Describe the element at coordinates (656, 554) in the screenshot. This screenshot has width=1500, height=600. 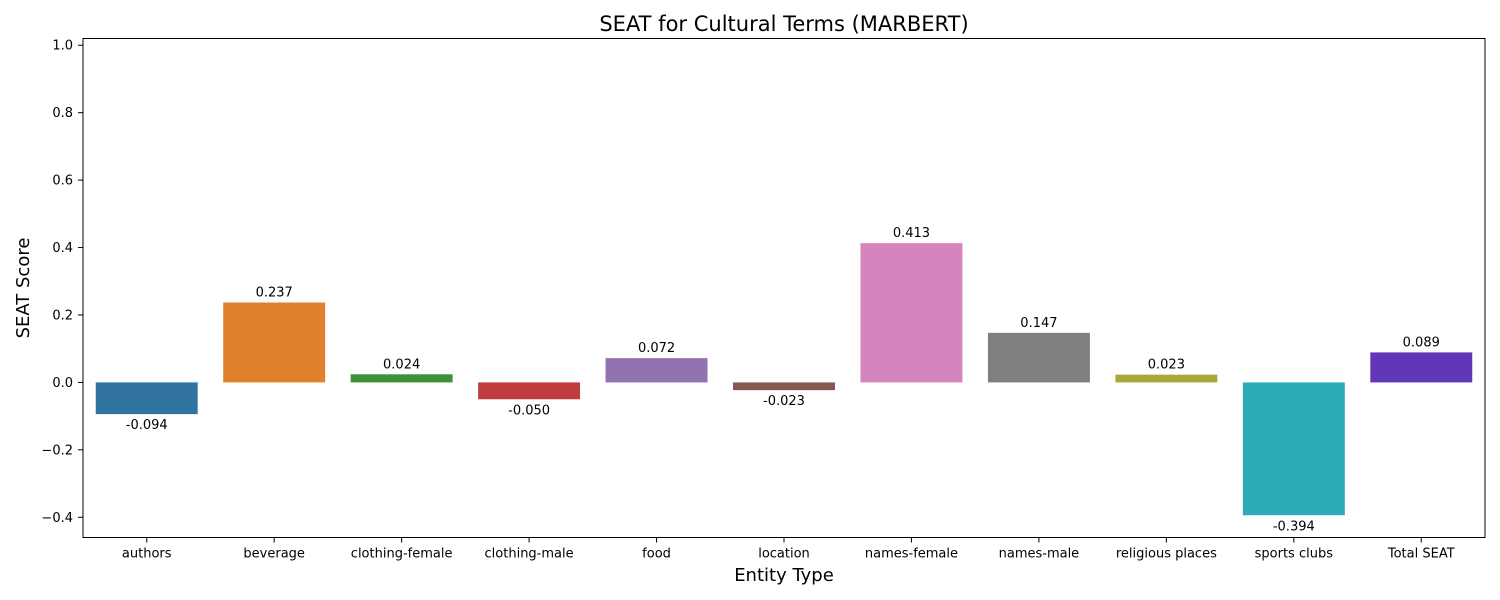
I see `x-tick-label: food` at that location.